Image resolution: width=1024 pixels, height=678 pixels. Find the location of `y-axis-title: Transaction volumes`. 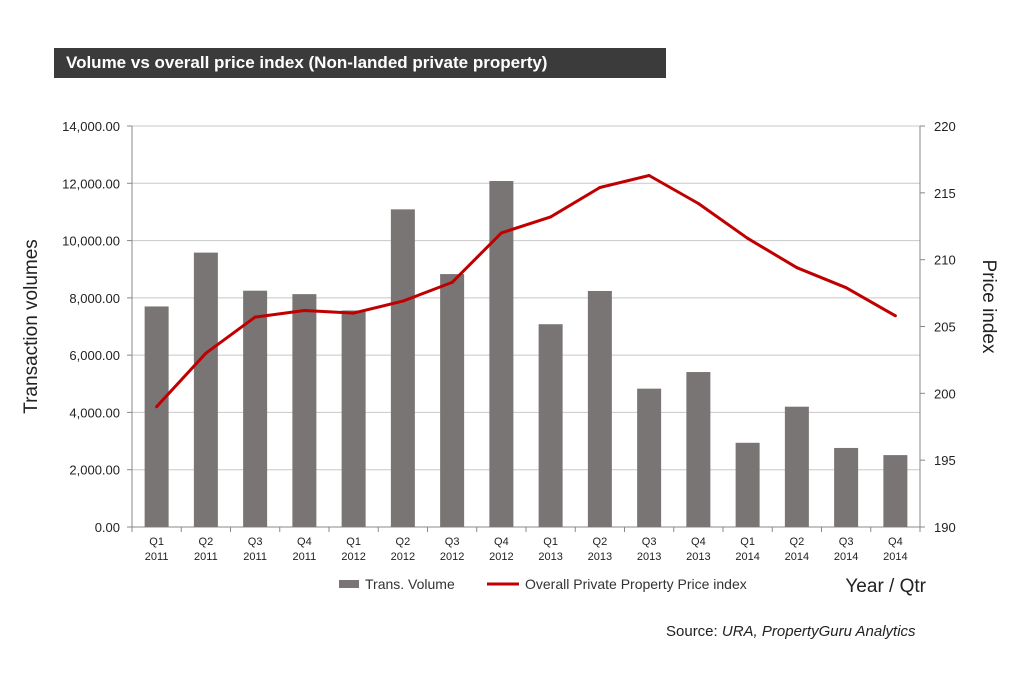

y-axis-title: Transaction volumes is located at coordinates (31, 326).